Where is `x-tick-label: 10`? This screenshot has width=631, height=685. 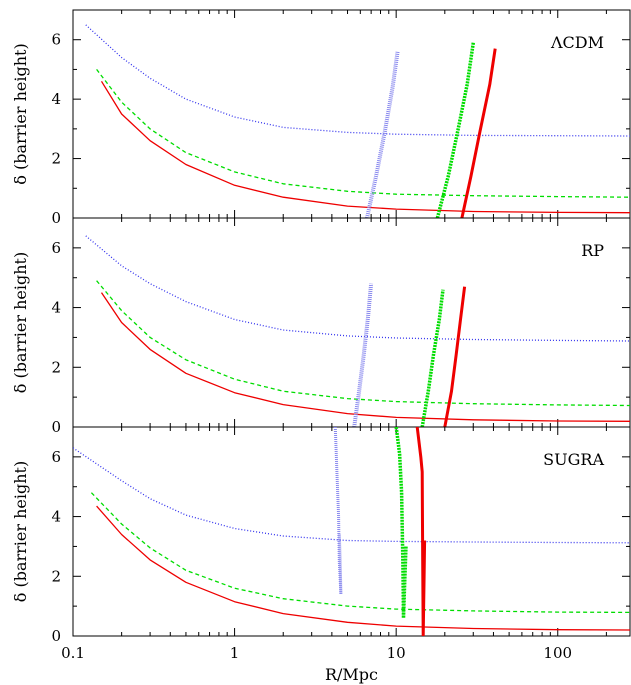
x-tick-label: 10 is located at coordinates (396, 653).